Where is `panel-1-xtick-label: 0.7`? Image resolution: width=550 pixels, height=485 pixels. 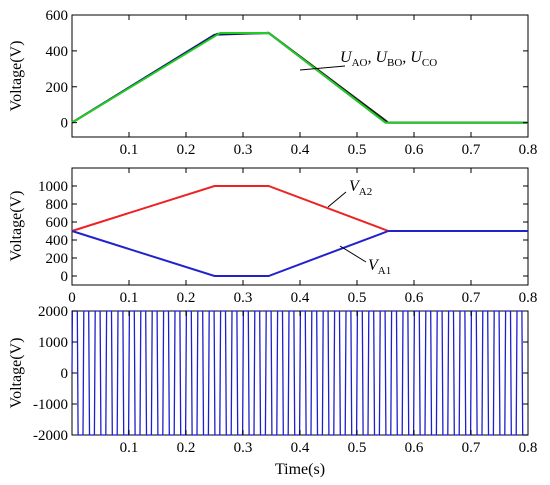
panel-1-xtick-label: 0.7 is located at coordinates (471, 150).